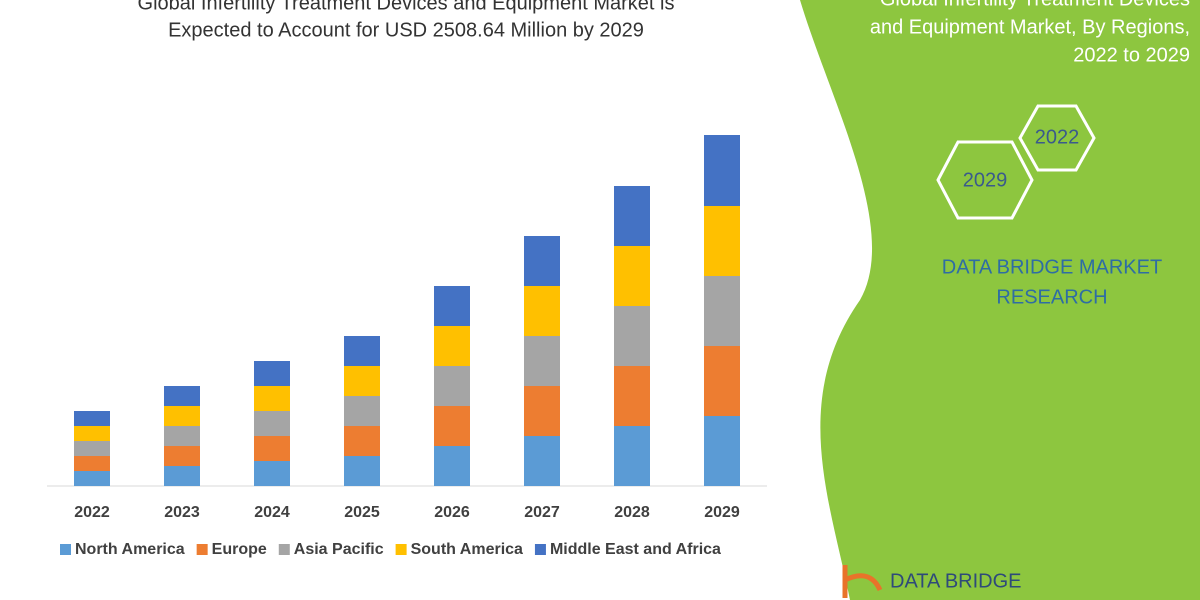  What do you see at coordinates (130, 549) in the screenshot?
I see `legend-label: North America` at bounding box center [130, 549].